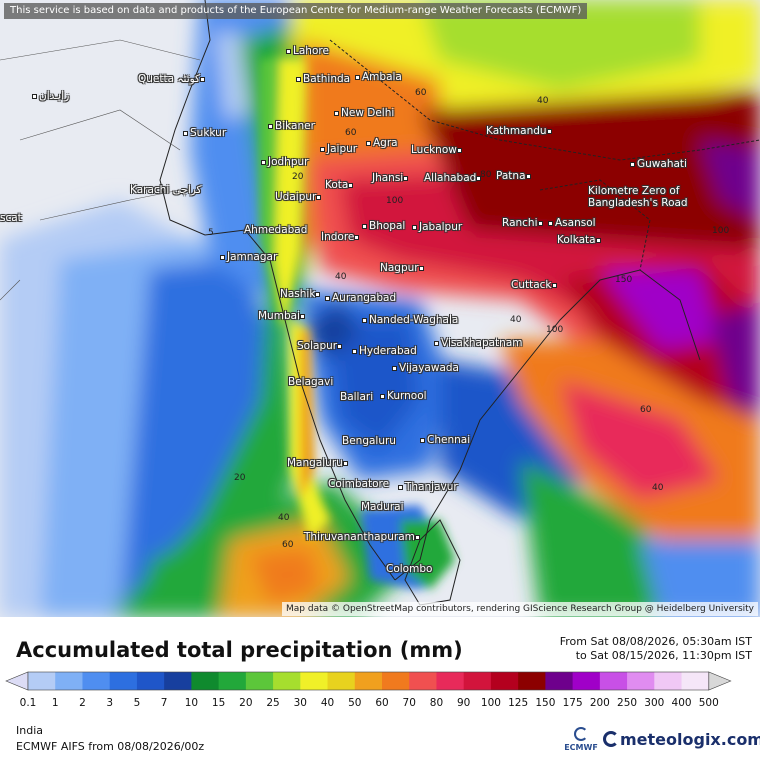 The height and width of the screenshot is (760, 760). I want to click on city-ranchi: Ranchi, so click(523, 223).